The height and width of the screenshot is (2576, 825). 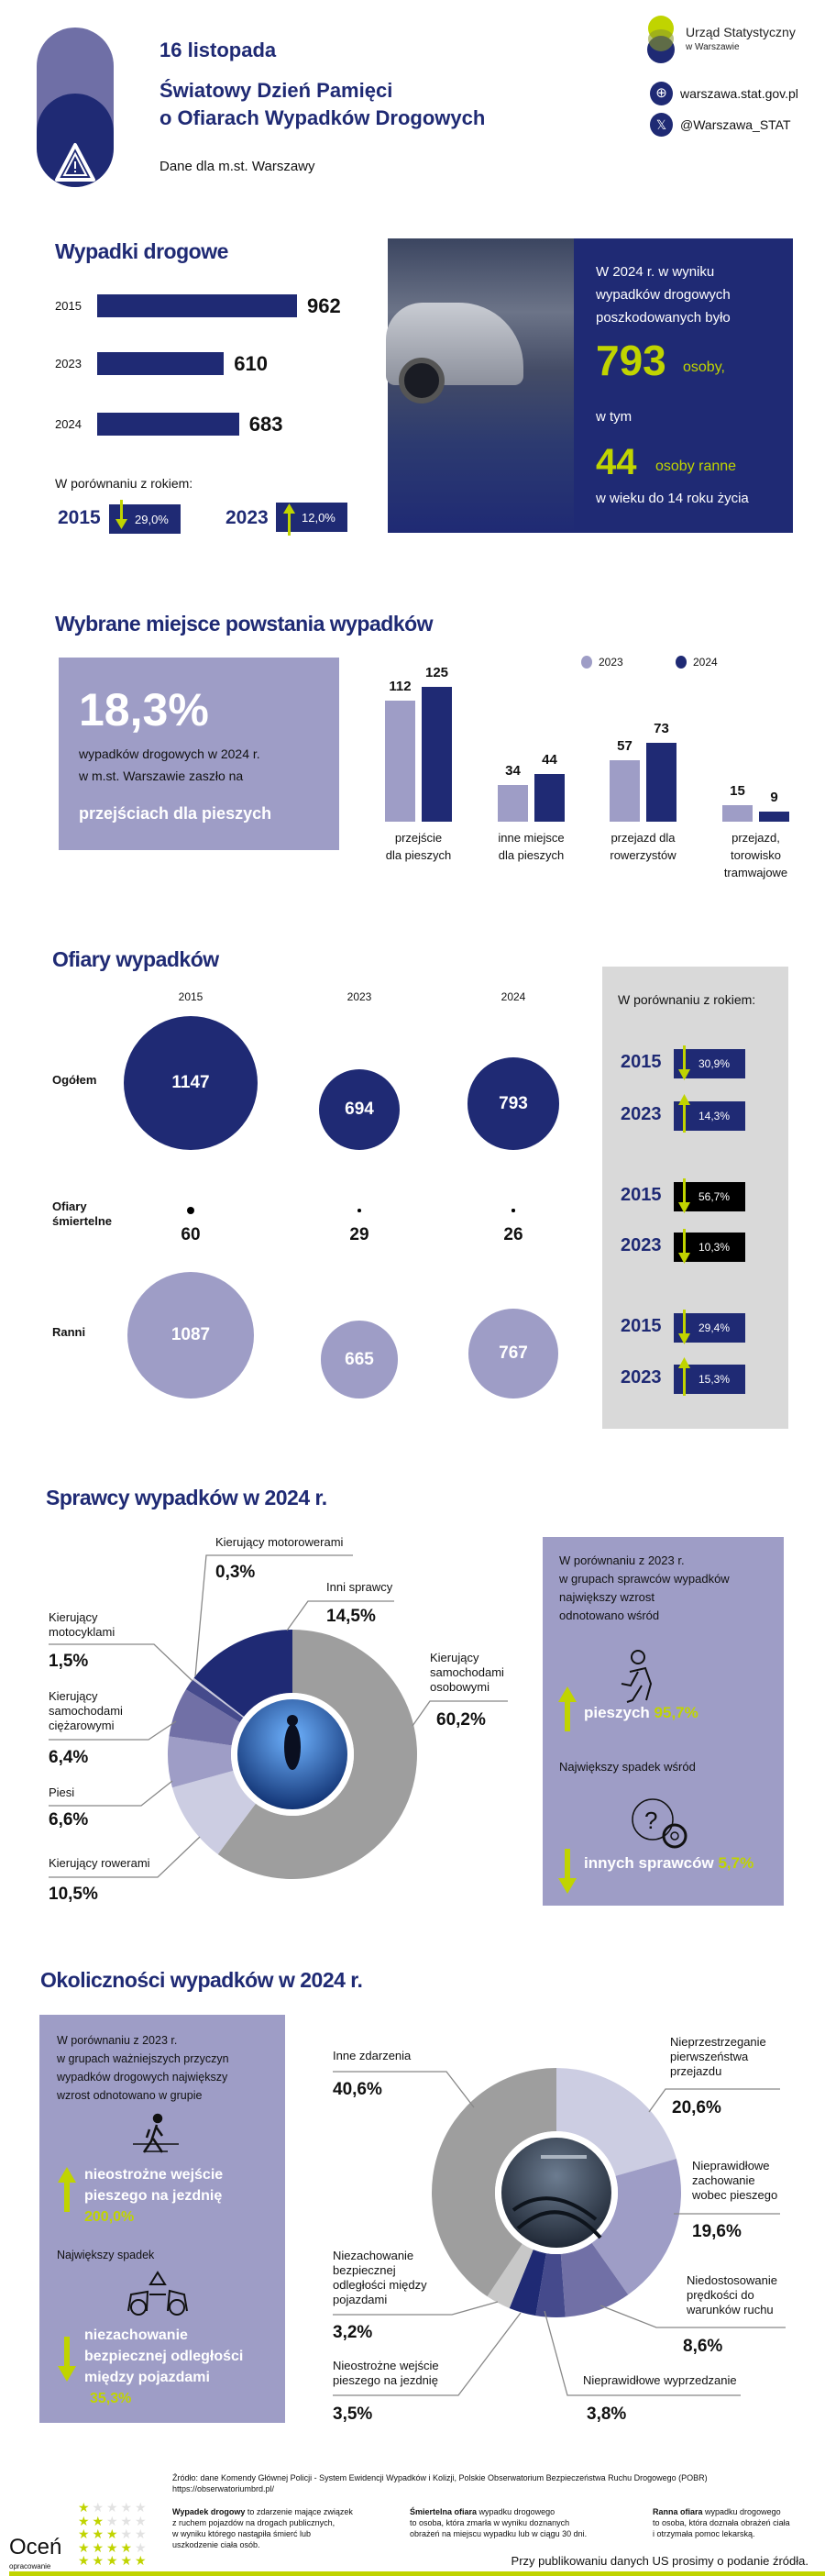 What do you see at coordinates (237, 166) in the screenshot?
I see `page-subtitle: Dane dla m.st. Warszawy` at bounding box center [237, 166].